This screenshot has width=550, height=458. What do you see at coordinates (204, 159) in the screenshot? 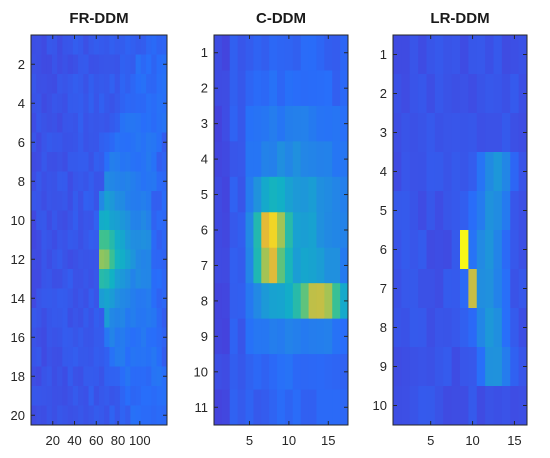
I see `y-tick-label: 4` at bounding box center [204, 159].